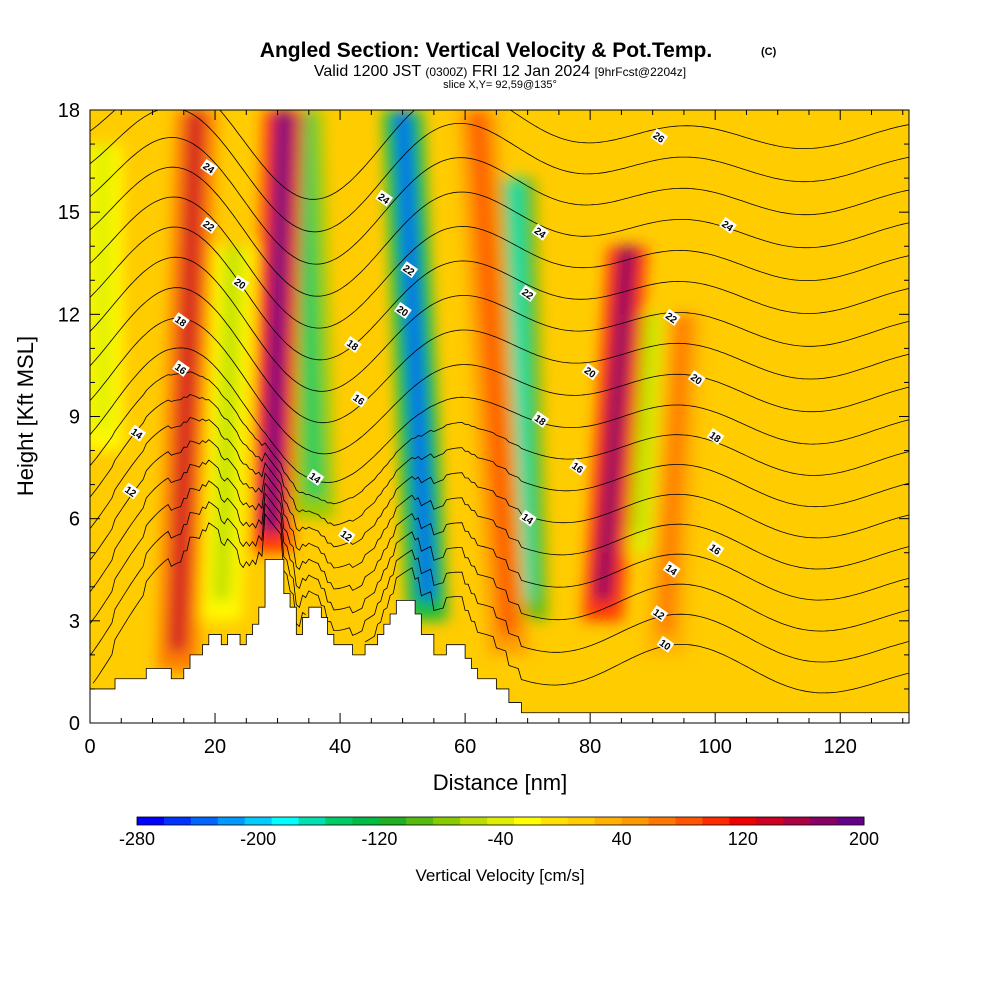 This screenshot has width=1000, height=1000. What do you see at coordinates (615, 423) in the screenshot?
I see `updraft-band-2-core` at bounding box center [615, 423].